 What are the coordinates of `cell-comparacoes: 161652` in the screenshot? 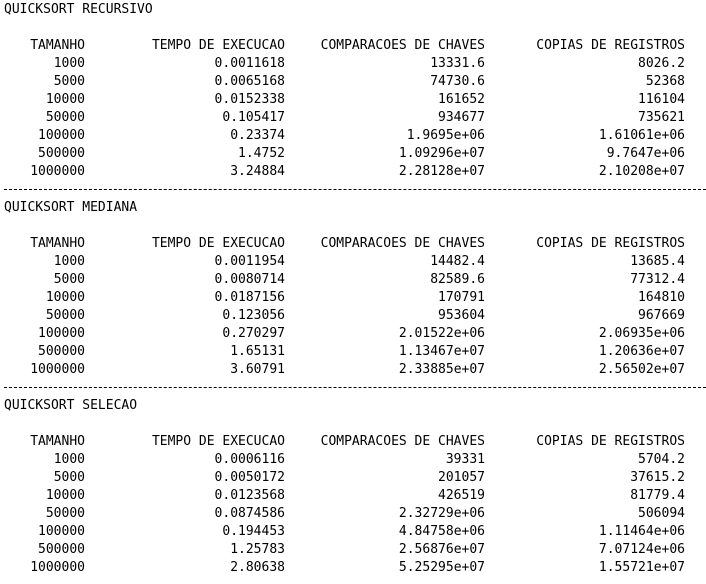 It's located at (461, 99).